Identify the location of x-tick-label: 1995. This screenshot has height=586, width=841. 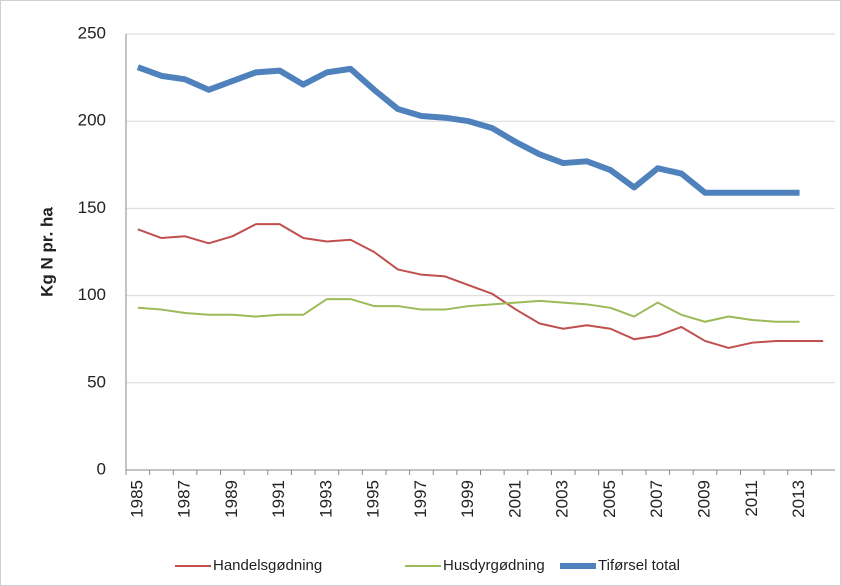
(373, 499).